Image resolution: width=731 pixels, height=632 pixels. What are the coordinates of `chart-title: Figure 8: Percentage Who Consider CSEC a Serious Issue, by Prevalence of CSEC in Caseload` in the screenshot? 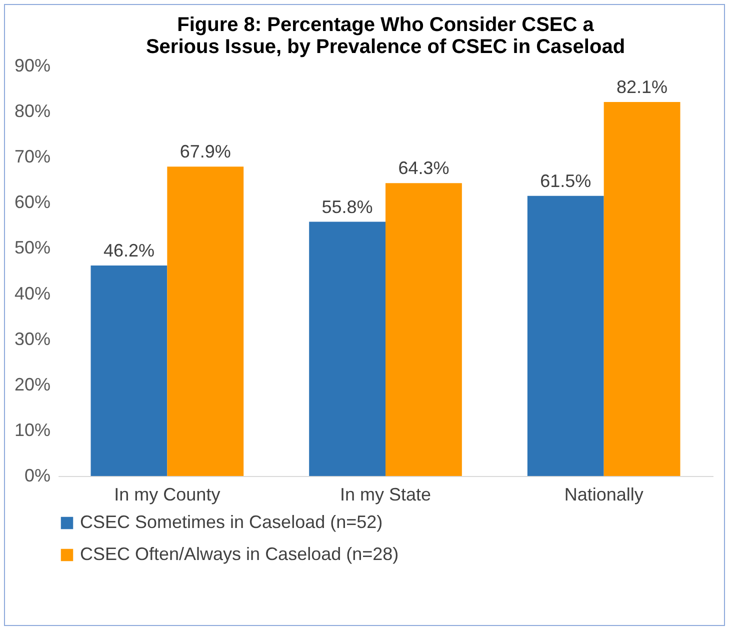 It's located at (386, 36).